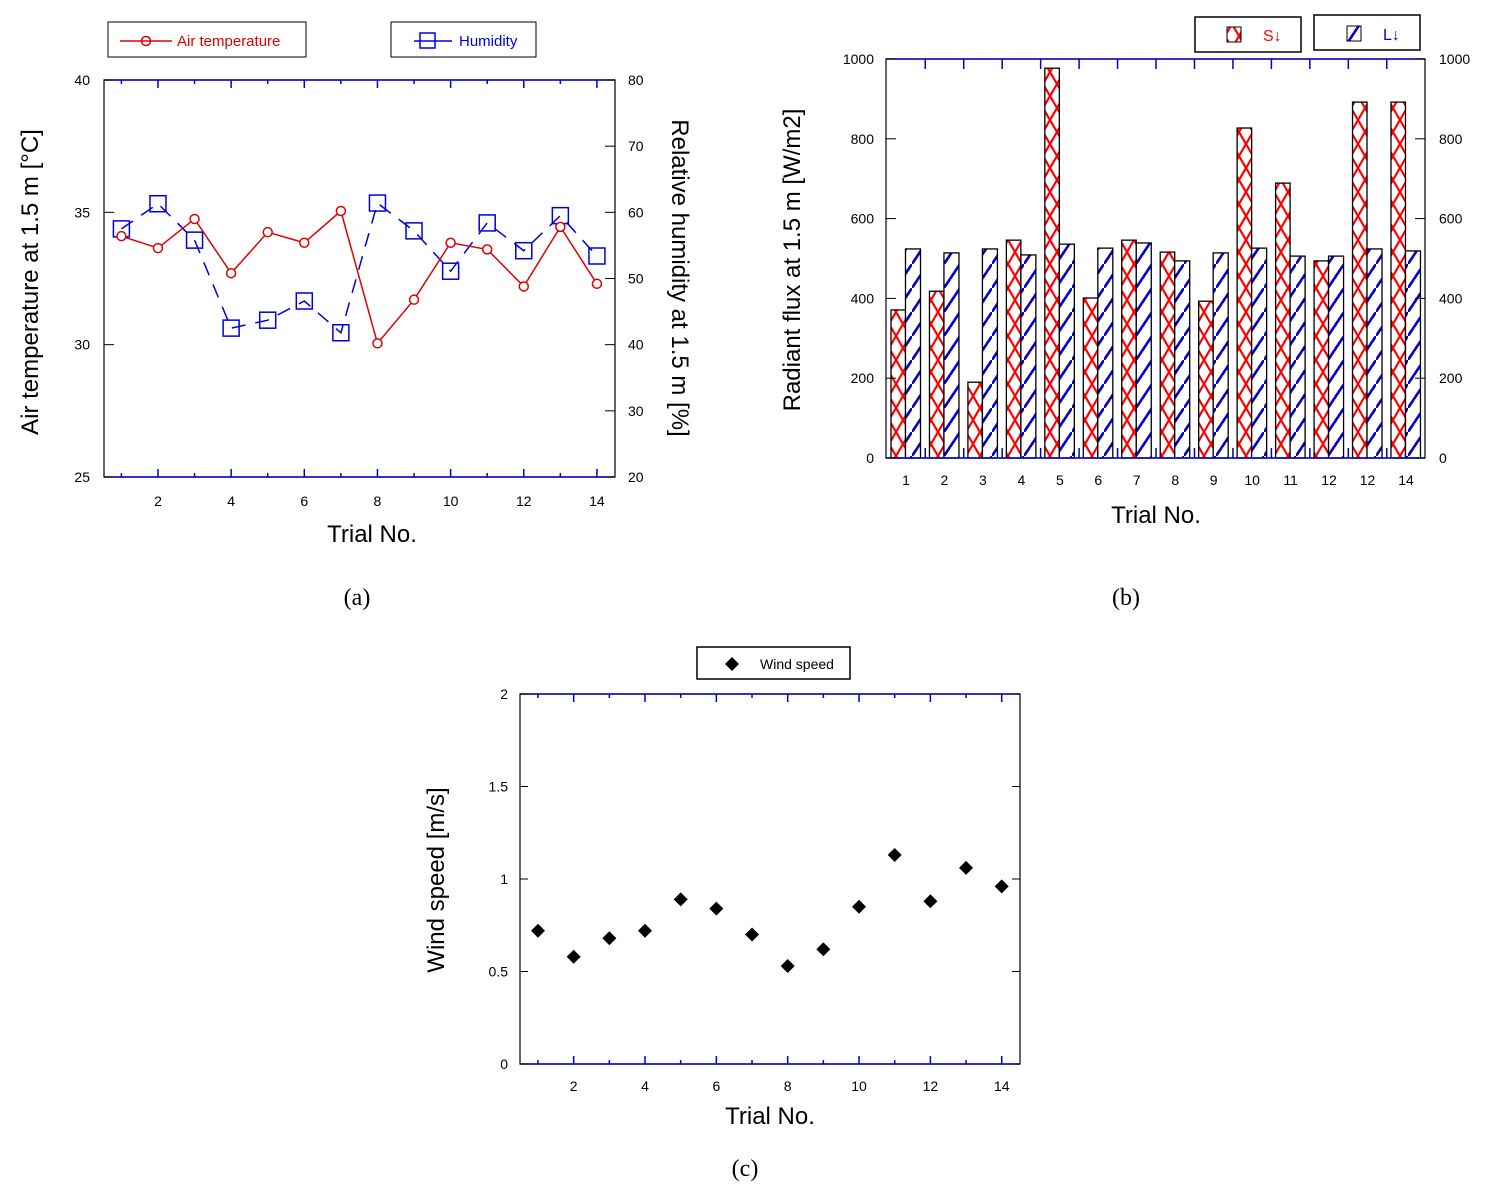 The image size is (1485, 1192). I want to click on y2-tick-label: 60, so click(636, 212).